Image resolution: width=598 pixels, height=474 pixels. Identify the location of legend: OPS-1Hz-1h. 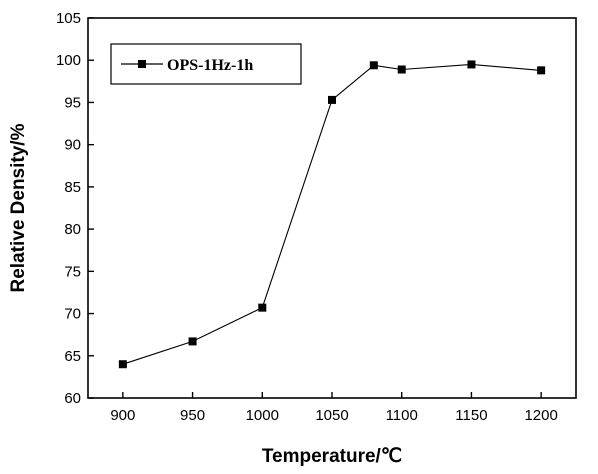
(206, 64).